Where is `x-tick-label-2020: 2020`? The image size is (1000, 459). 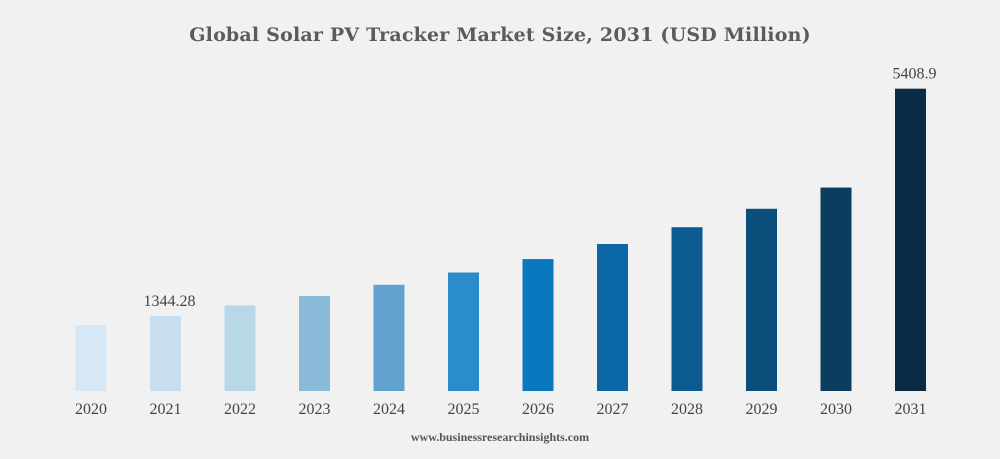
x-tick-label-2020: 2020 is located at coordinates (91, 409).